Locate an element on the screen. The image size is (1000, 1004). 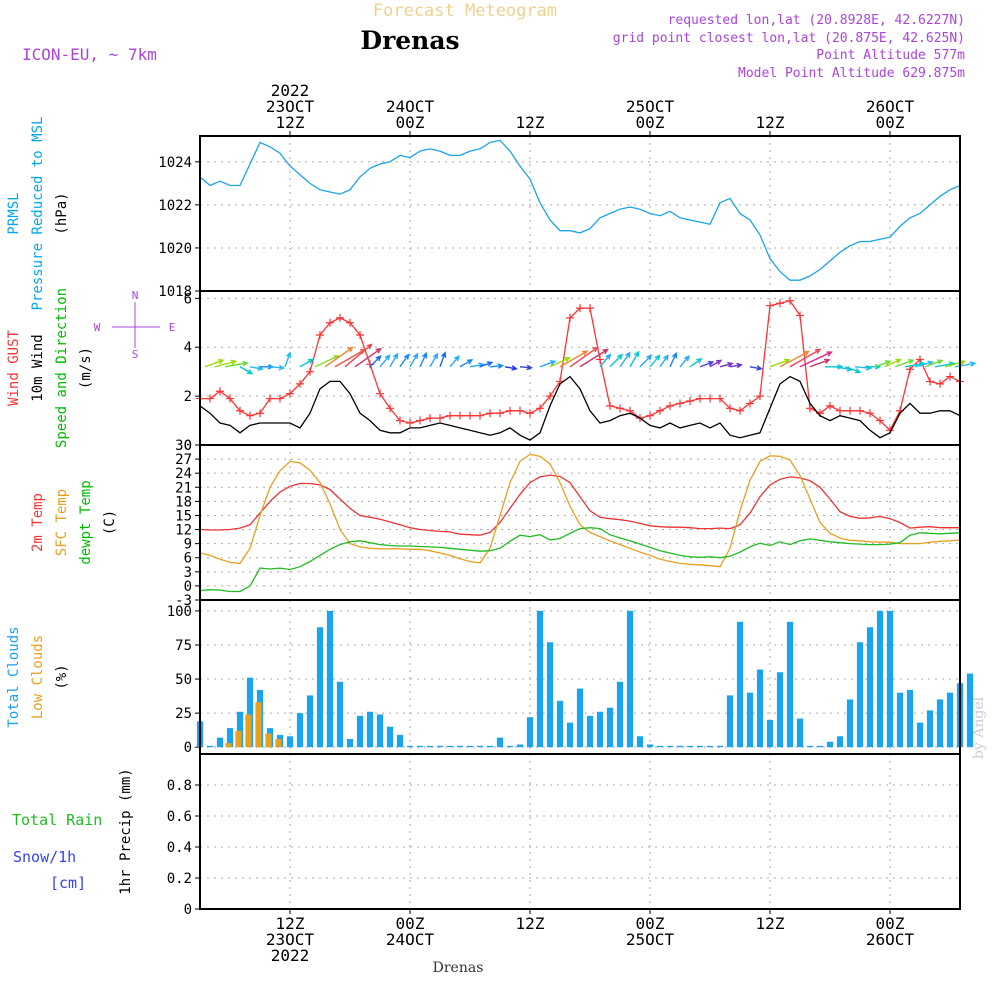
panel-label: Pressure Reduced to MSL is located at coordinates (38, 214).